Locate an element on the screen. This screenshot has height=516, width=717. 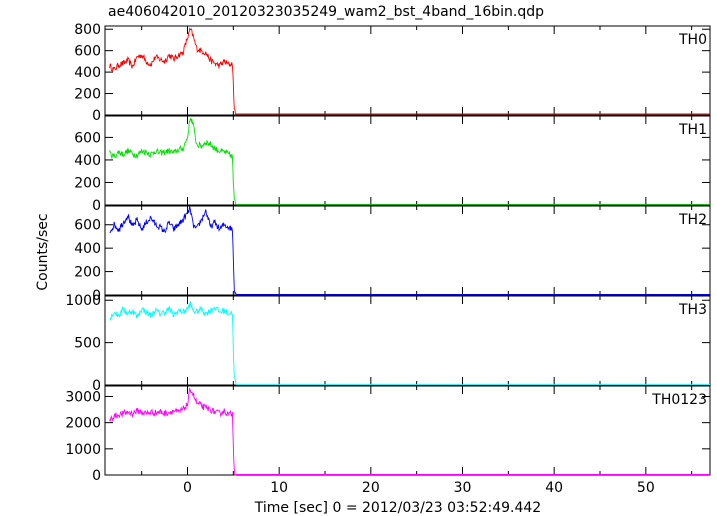
x-tick-label: 40 is located at coordinates (554, 488).